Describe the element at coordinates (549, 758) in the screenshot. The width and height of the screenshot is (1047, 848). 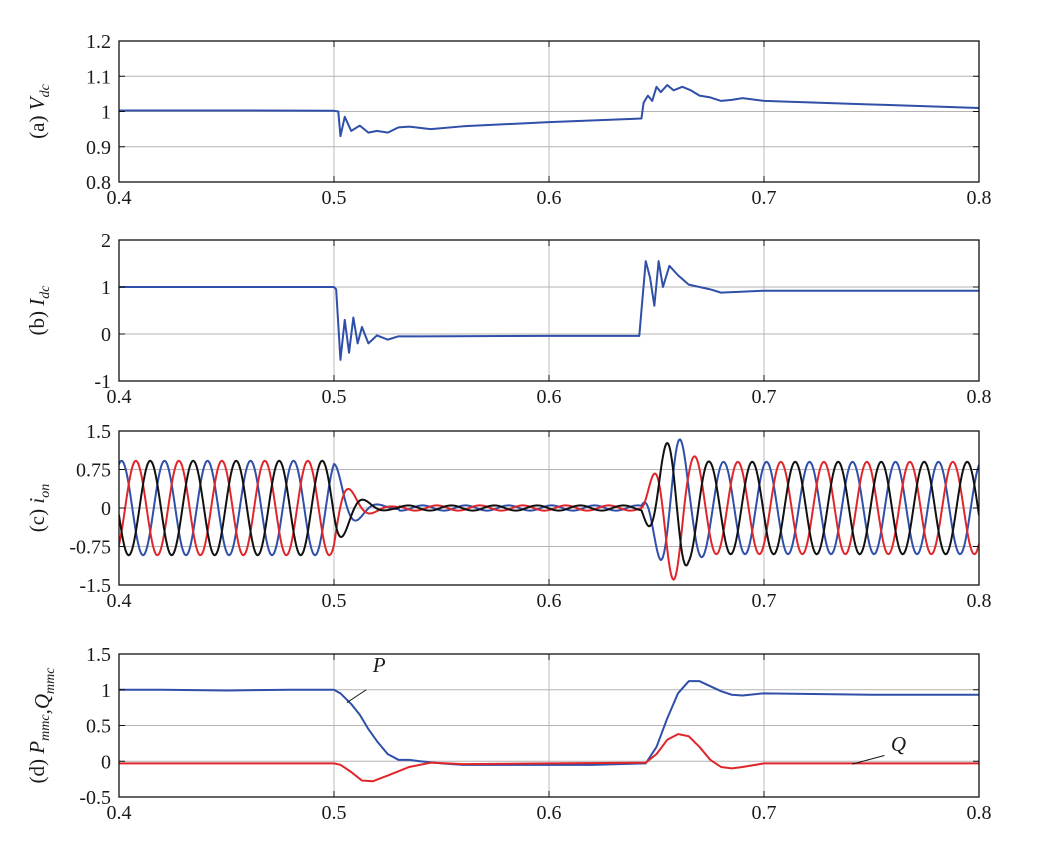
I see `series-line-q` at that location.